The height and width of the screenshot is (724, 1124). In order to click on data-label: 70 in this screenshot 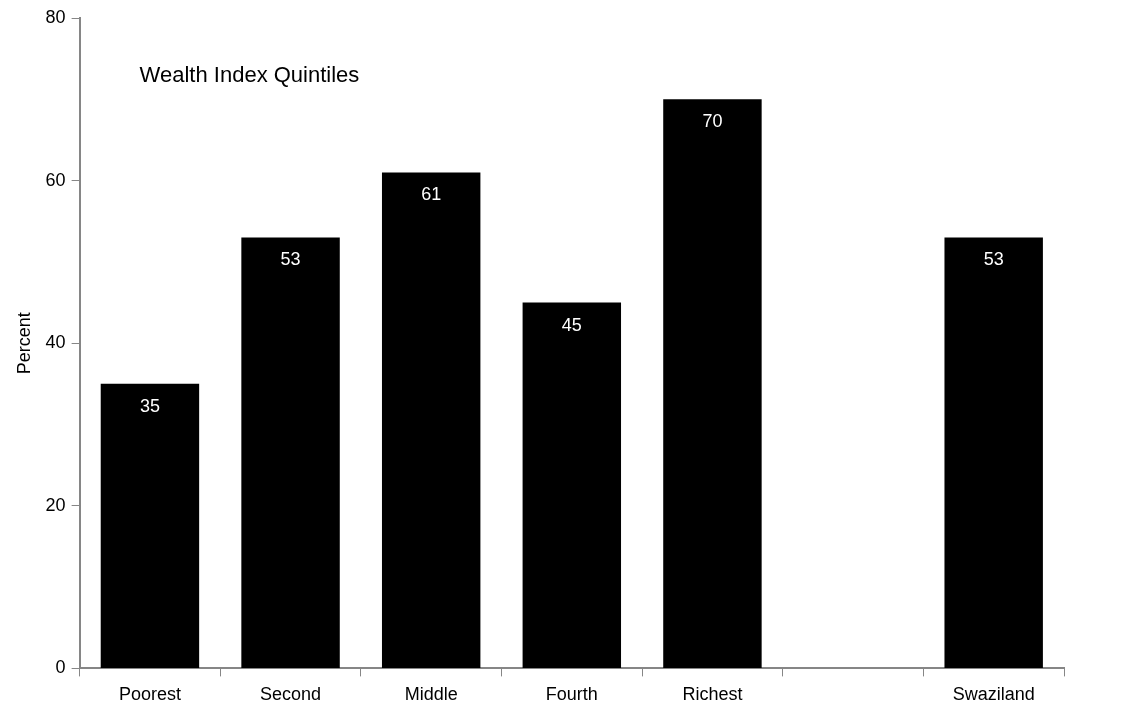, I will do `click(712, 121)`.